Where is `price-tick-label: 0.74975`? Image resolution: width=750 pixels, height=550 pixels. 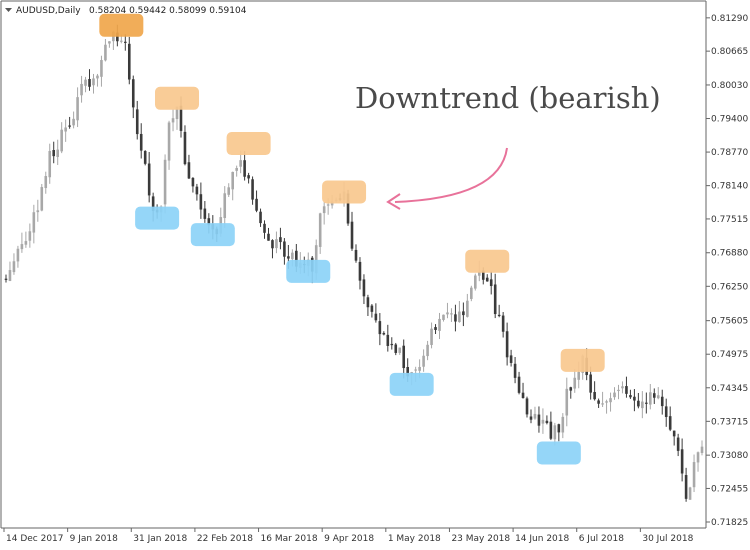
price-tick-label: 0.74975 is located at coordinates (729, 355).